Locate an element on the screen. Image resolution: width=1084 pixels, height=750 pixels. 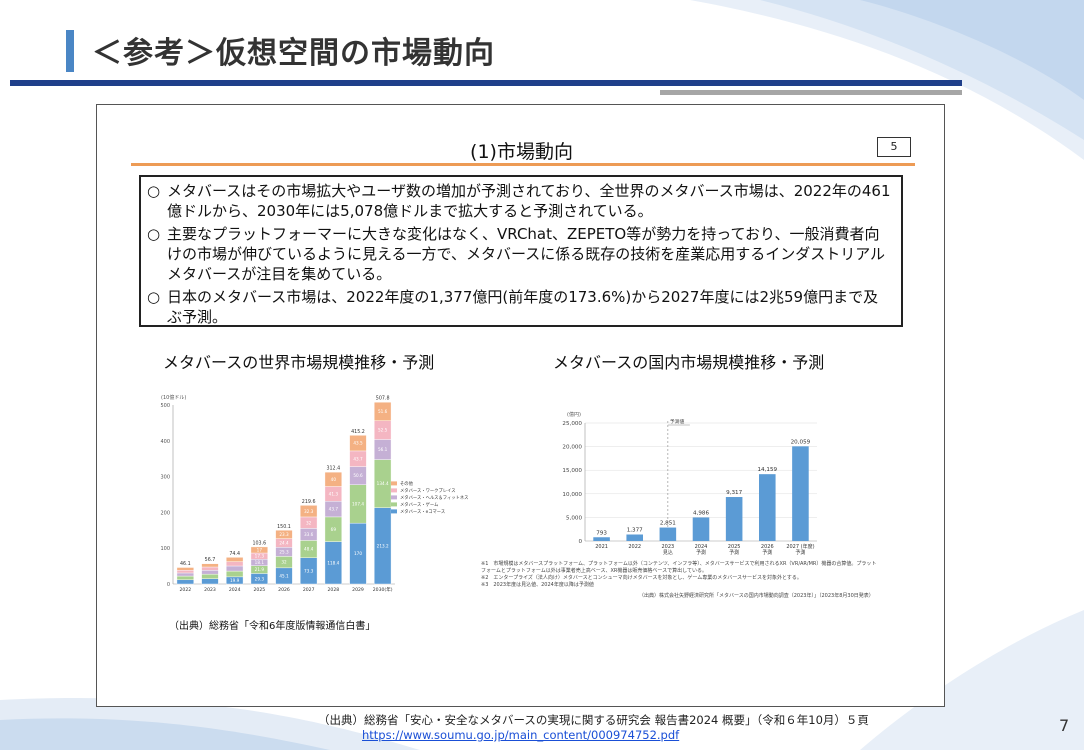
segment-label: 17 is located at coordinates (260, 550).